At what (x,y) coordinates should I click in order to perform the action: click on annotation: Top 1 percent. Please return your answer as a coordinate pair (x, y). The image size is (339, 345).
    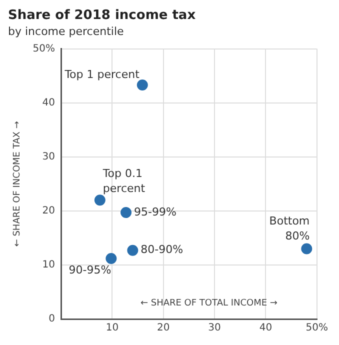
    Looking at the image, I should click on (102, 74).